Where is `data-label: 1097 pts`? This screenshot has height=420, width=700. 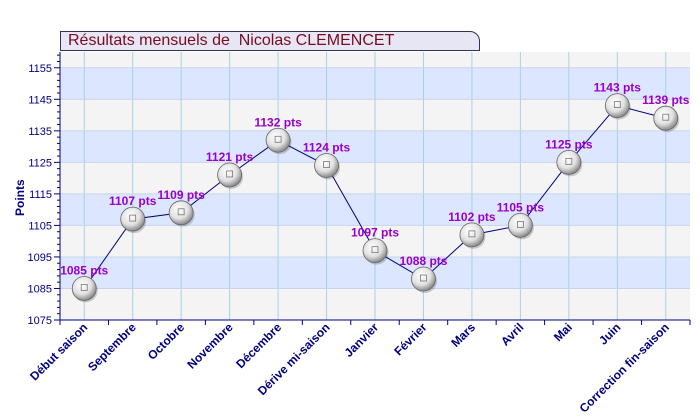
data-label: 1097 pts is located at coordinates (375, 233).